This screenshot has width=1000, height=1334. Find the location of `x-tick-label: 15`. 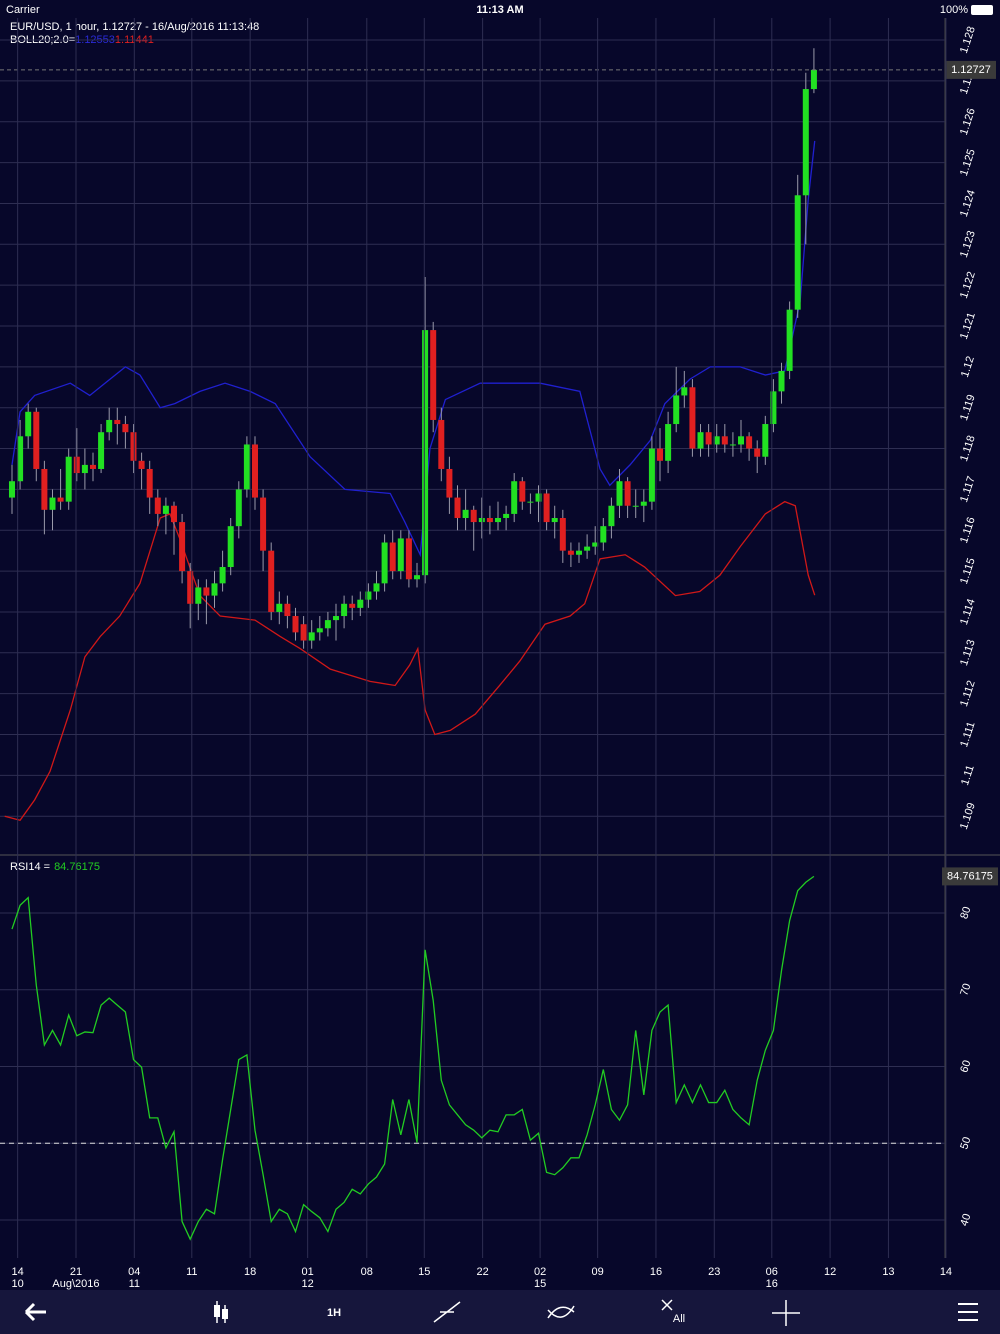

x-tick-label: 15 is located at coordinates (424, 1272).